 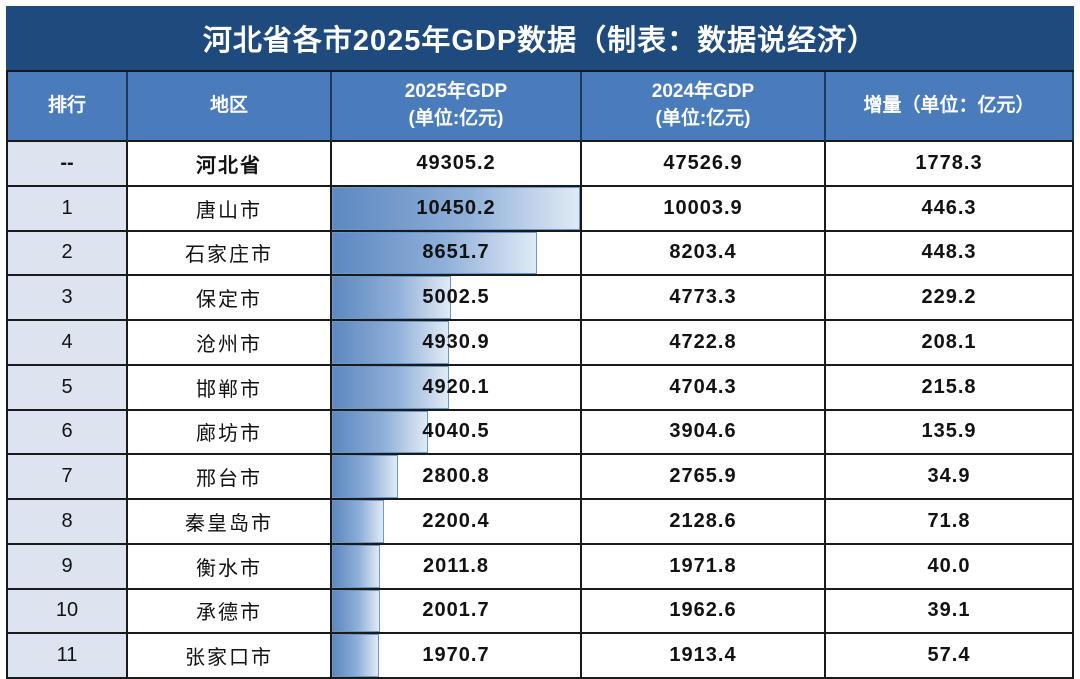 I want to click on rank-cell: 8, so click(x=68, y=522).